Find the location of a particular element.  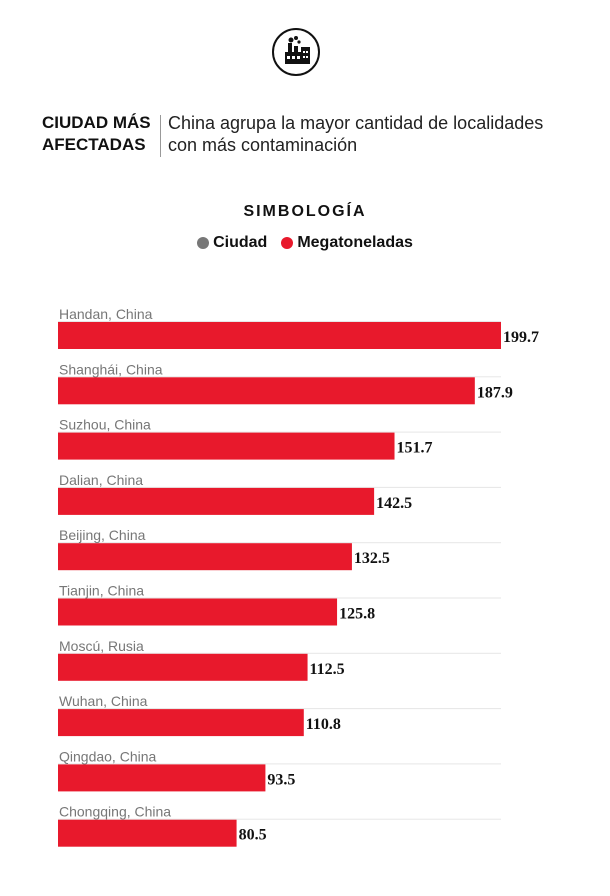

data-label: 125.8 is located at coordinates (357, 614).